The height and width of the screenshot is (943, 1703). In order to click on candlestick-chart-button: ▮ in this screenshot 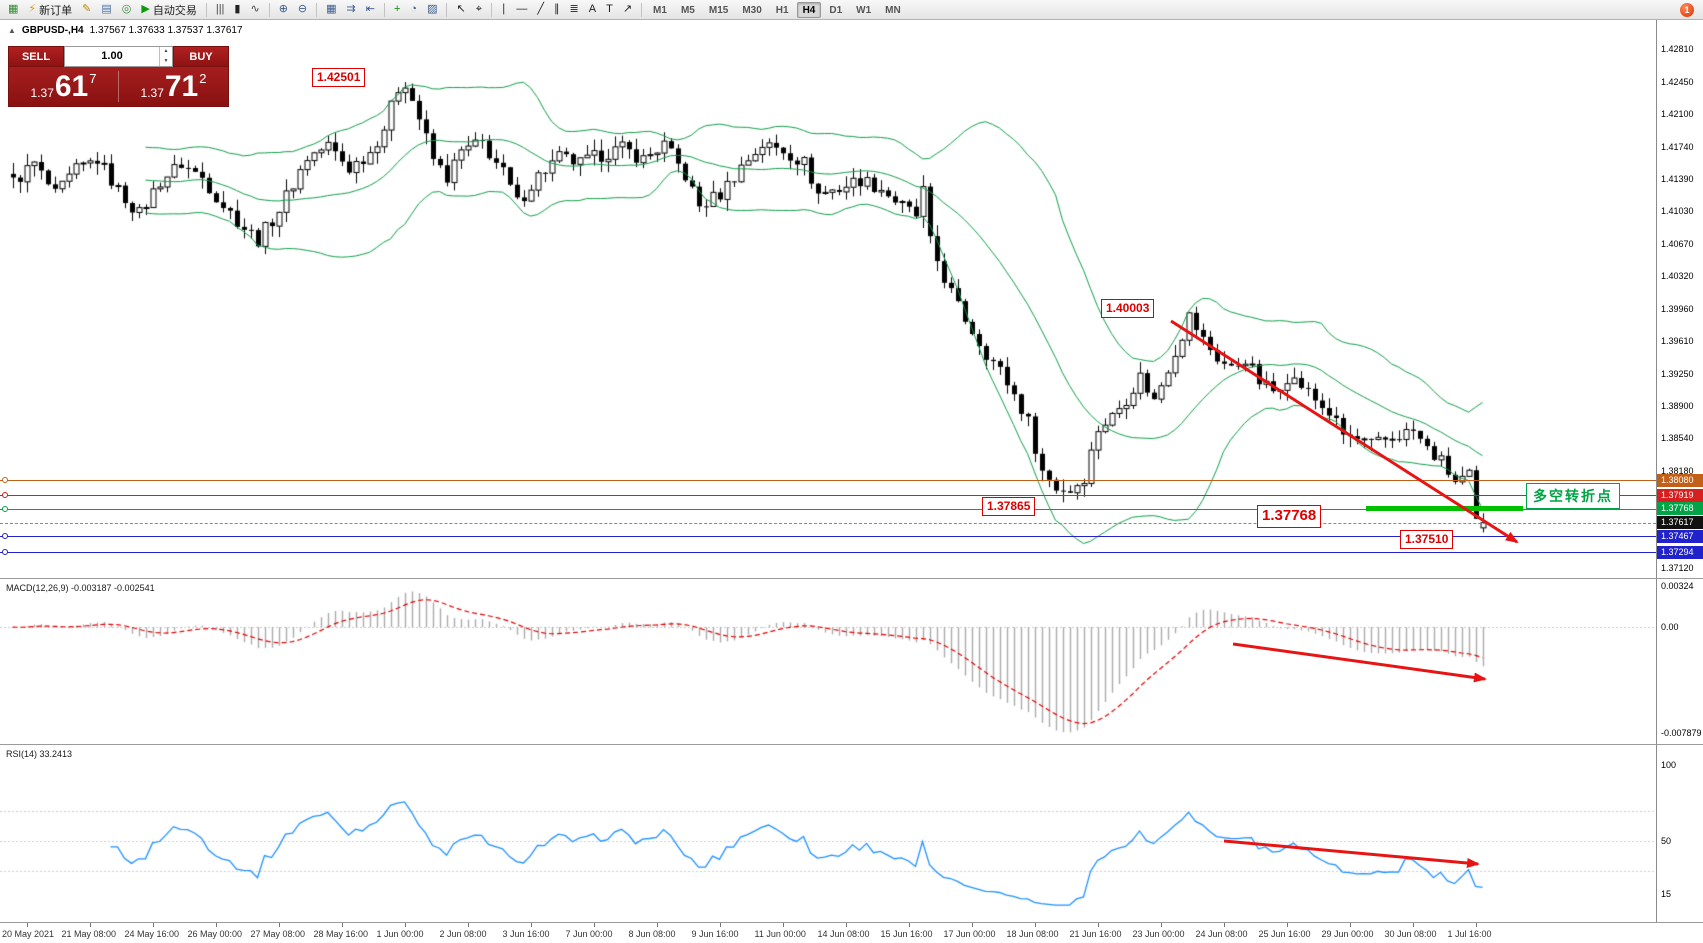, I will do `click(237, 9)`.